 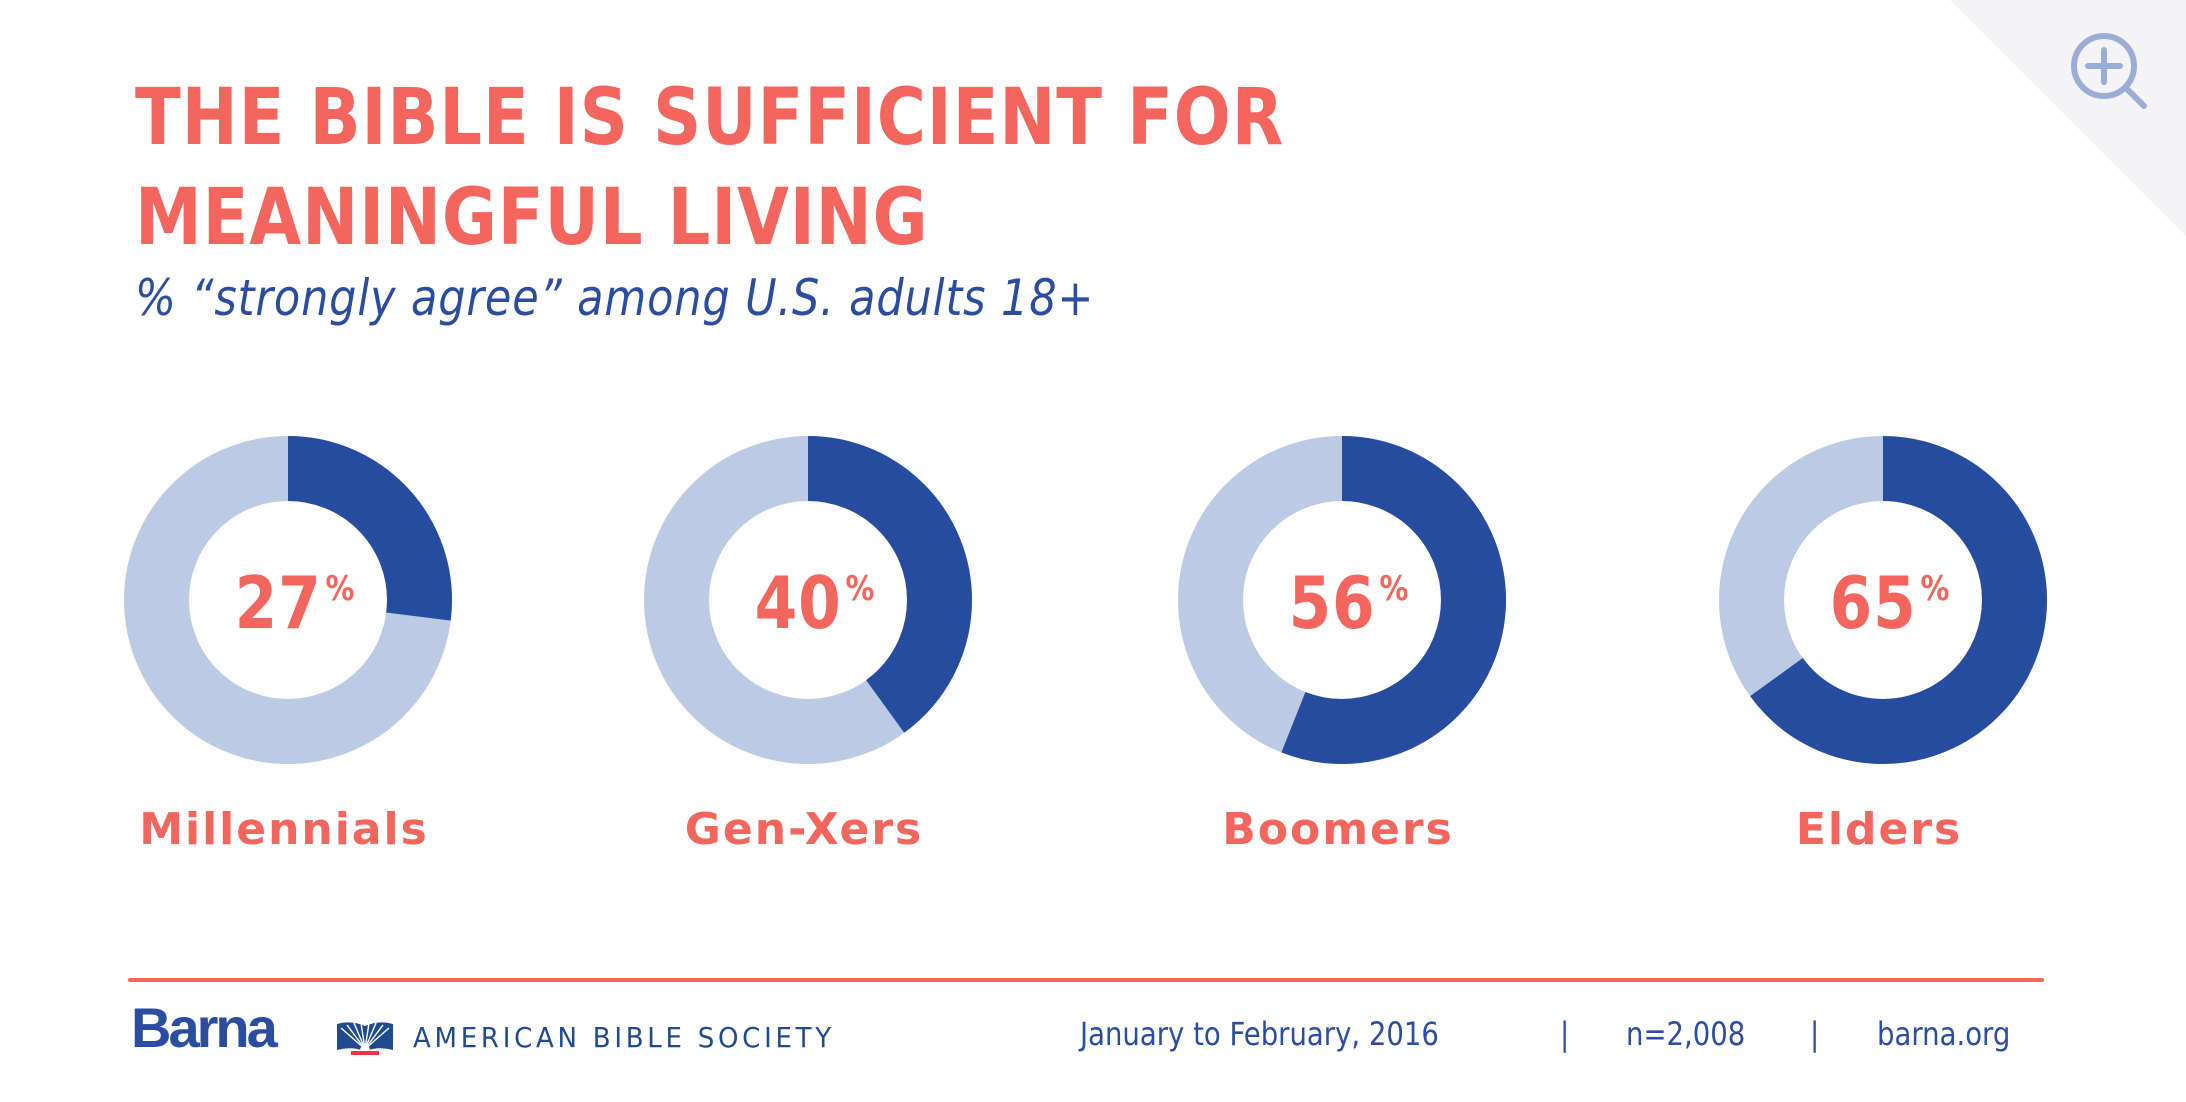 I want to click on chart-subtitle: % “strongly agree” among U.S. adults 18+, so click(x=615, y=298).